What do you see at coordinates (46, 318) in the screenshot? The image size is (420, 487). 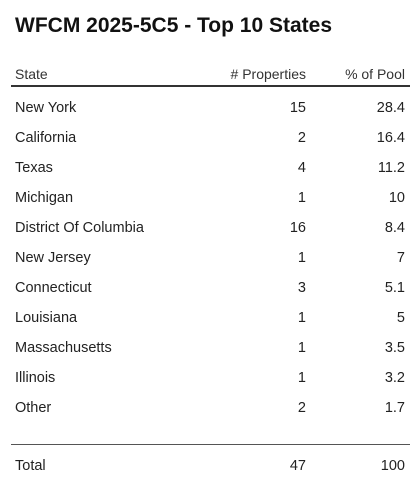 I see `state-cell: Louisiana` at bounding box center [46, 318].